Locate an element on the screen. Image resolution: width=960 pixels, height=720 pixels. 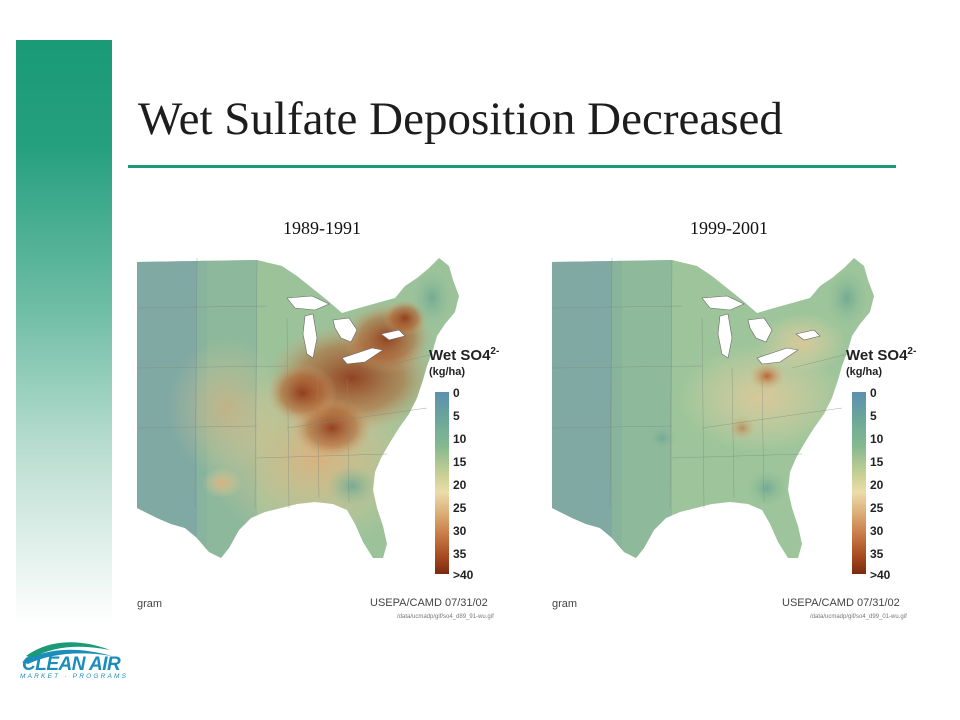
map-period-label-1989: 1989-1991 is located at coordinates (322, 228).